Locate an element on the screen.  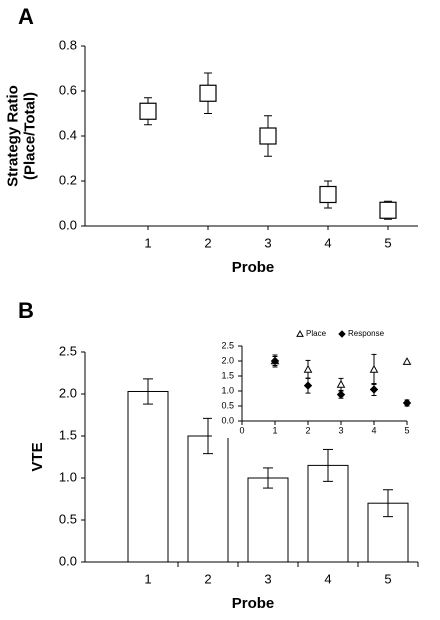
legend-label: Place is located at coordinates (316, 333).